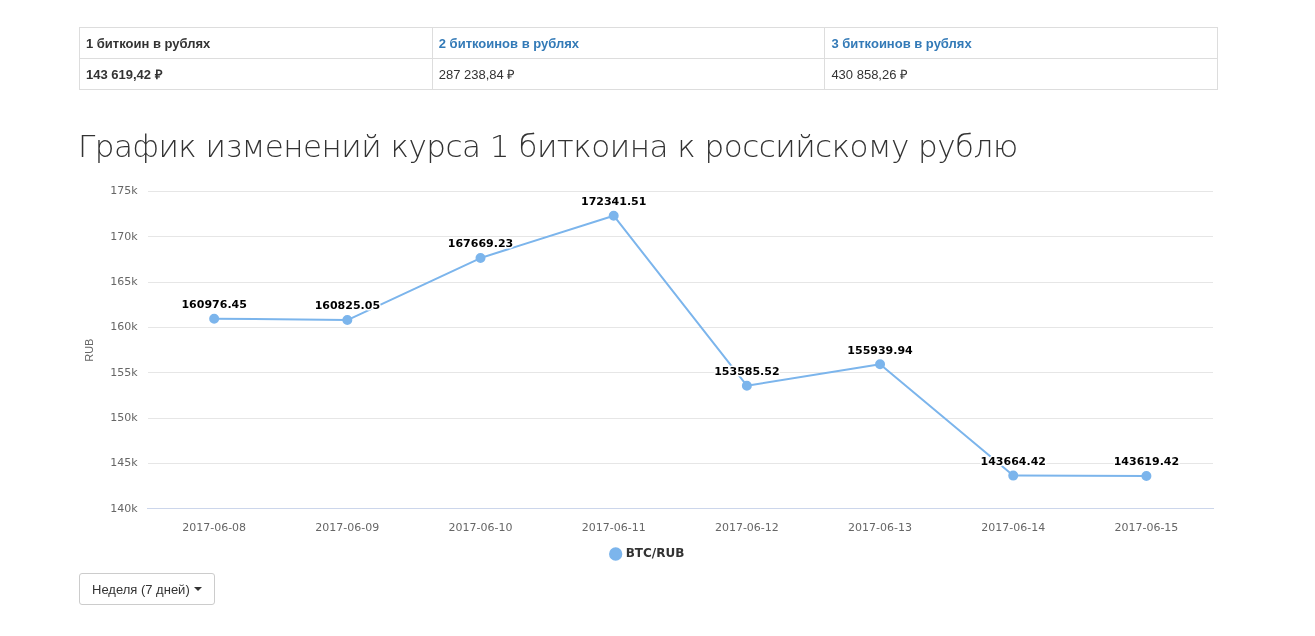  Describe the element at coordinates (214, 528) in the screenshot. I see `x-tick-label: 2017-06-08` at that location.